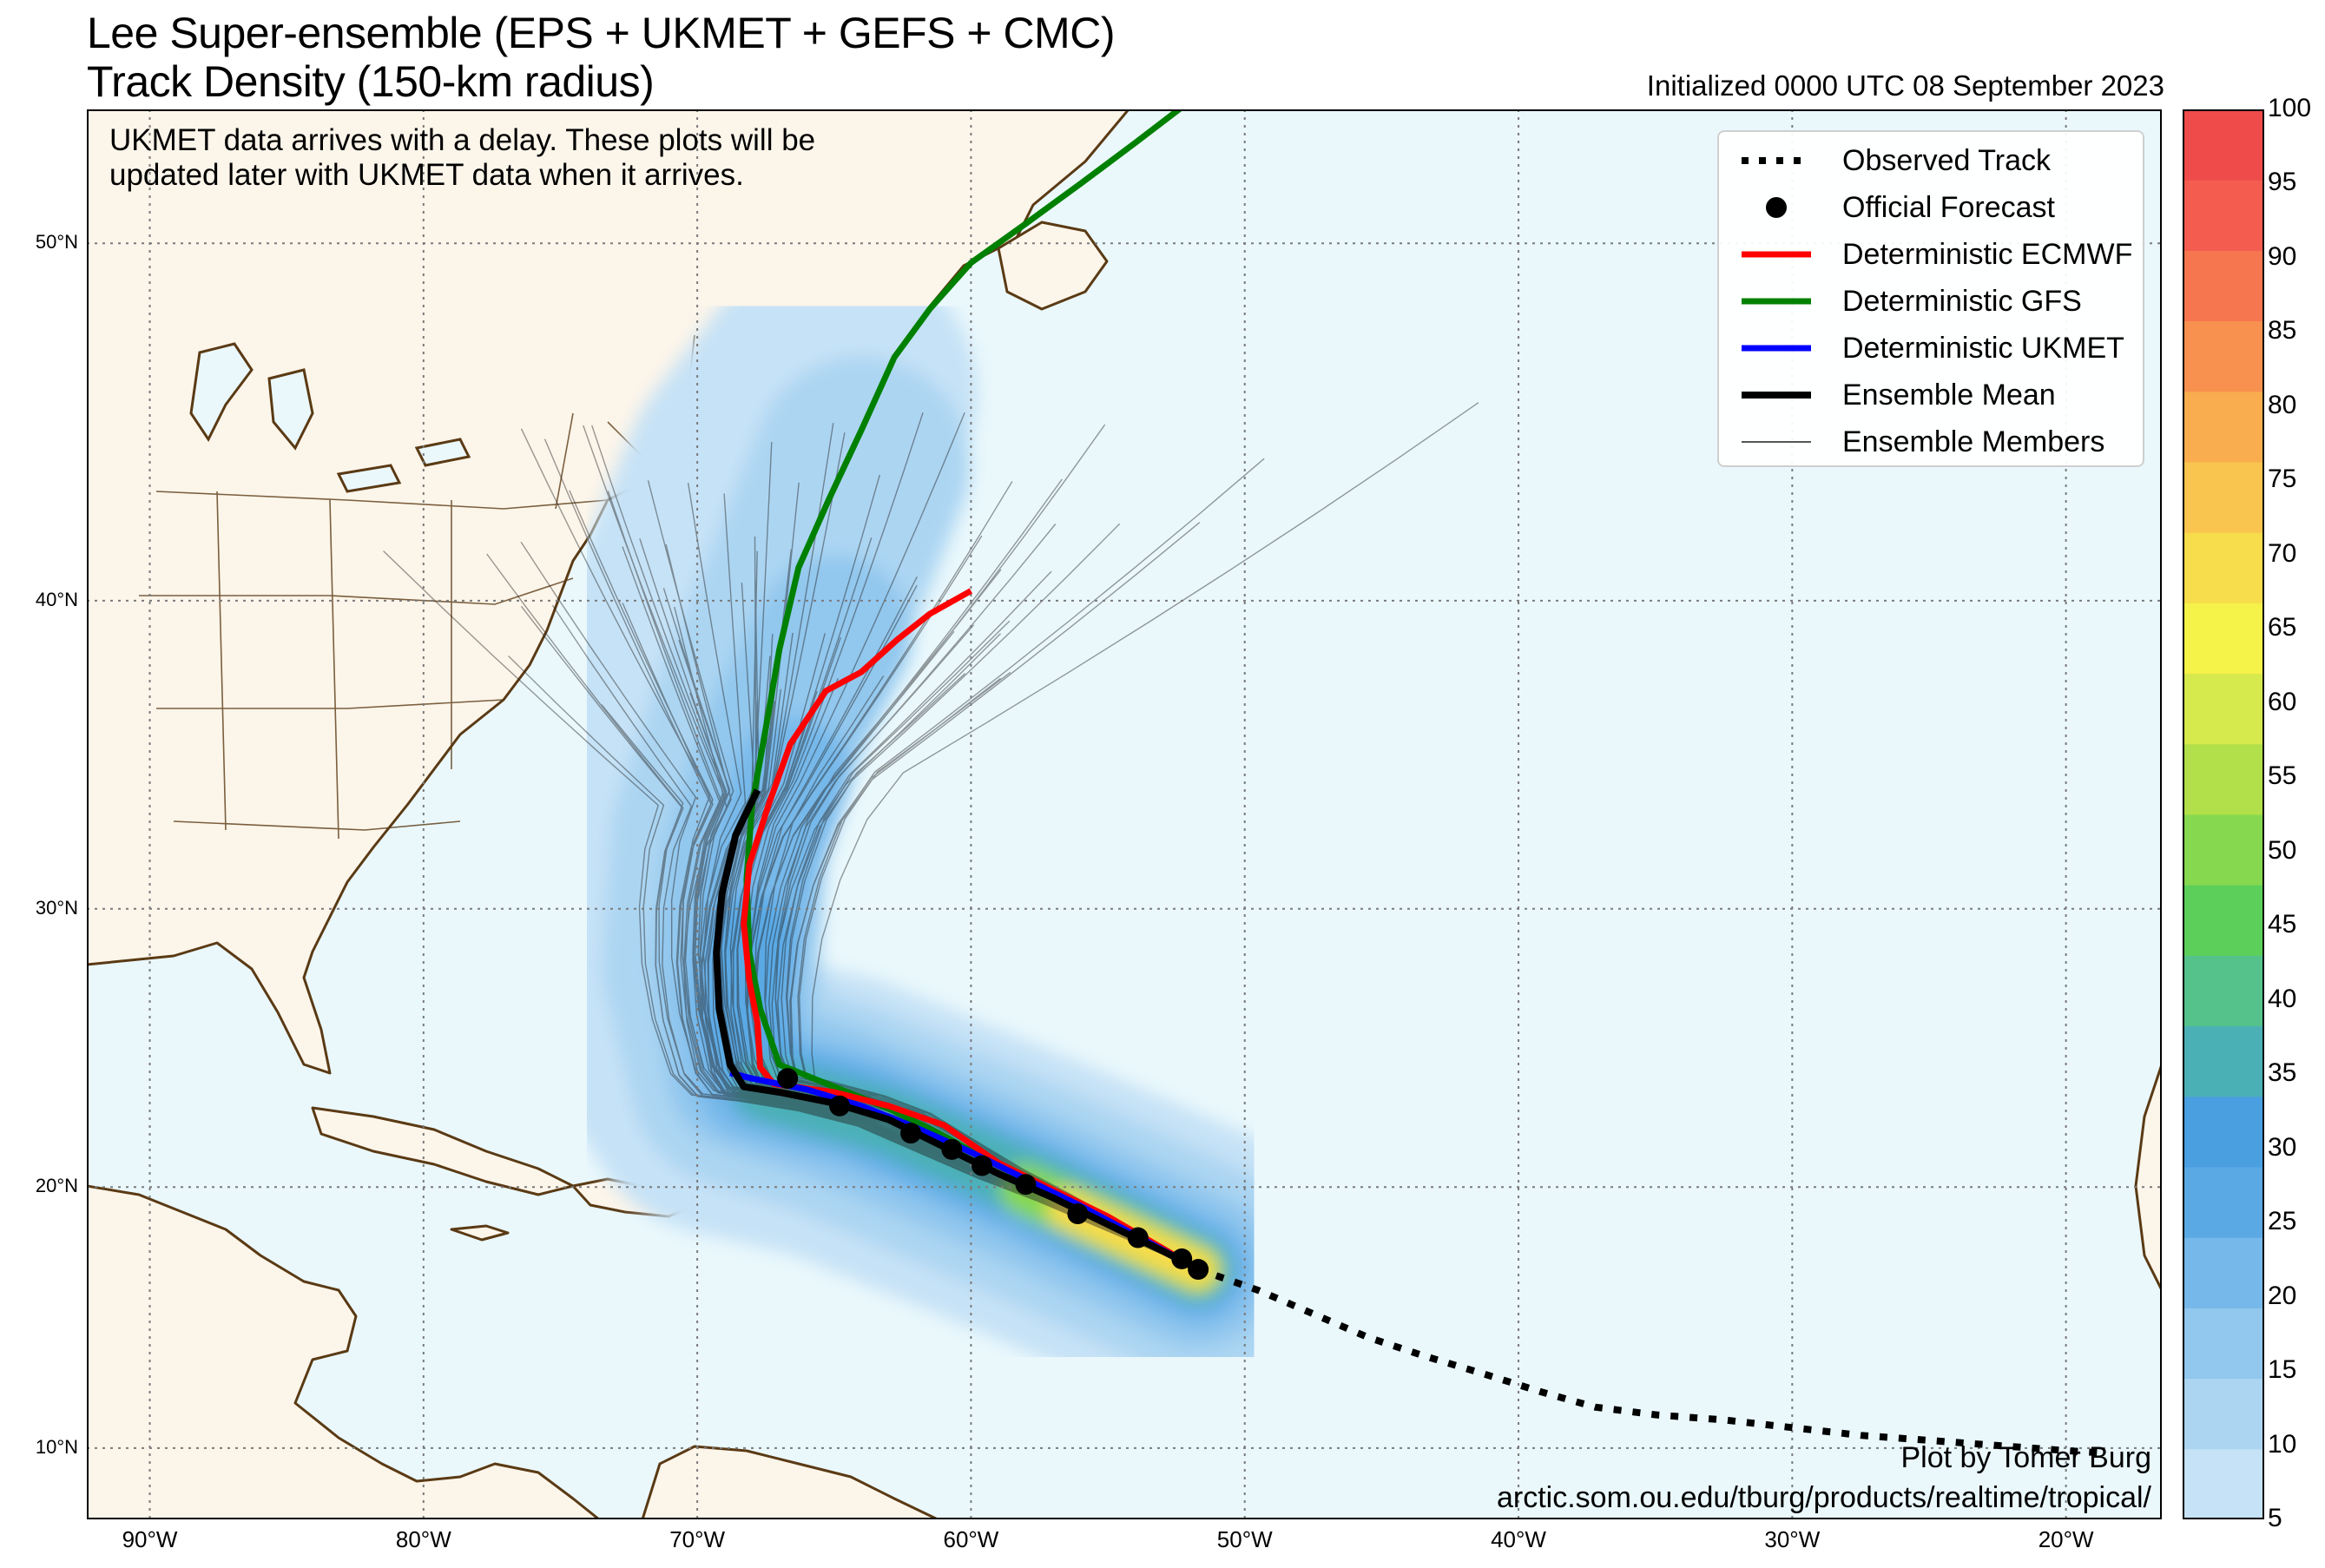 The image size is (2325, 1568). What do you see at coordinates (2282, 1147) in the screenshot?
I see `colorbar-tick: 30` at bounding box center [2282, 1147].